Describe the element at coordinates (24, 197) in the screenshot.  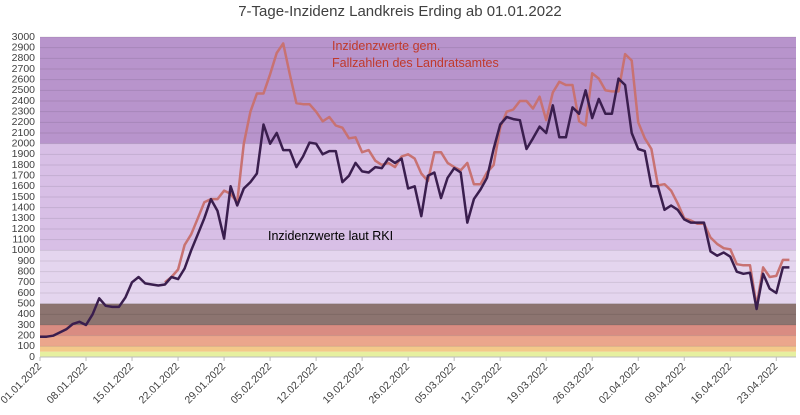
I see `y-tick-label: 1500` at that location.